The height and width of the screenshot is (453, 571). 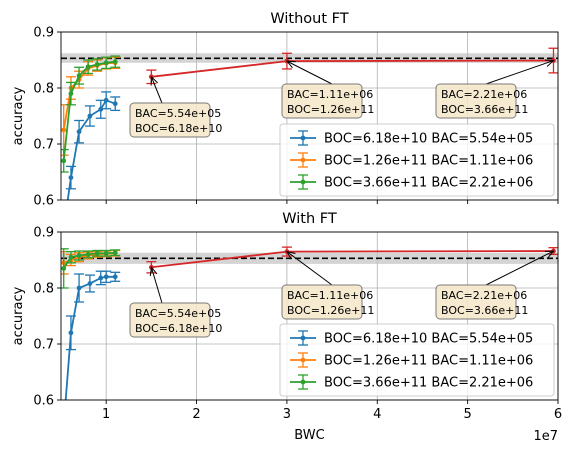 I want to click on chart-title: With FT, so click(x=309, y=219).